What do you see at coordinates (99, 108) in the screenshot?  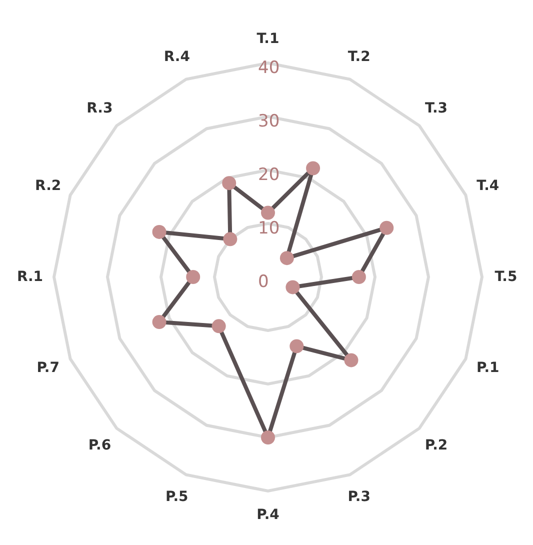 I see `spoke-label: R.3` at bounding box center [99, 108].